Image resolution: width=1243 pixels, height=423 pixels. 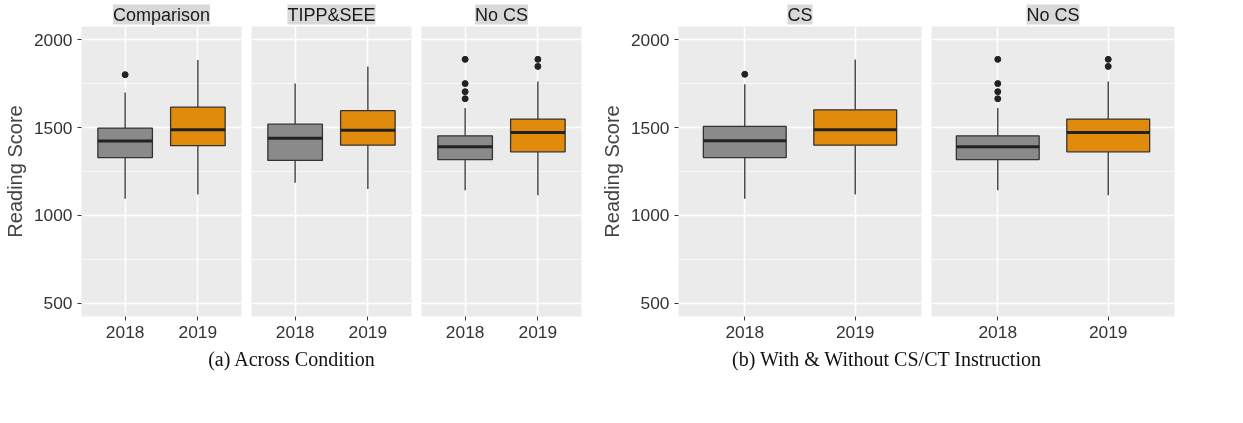 What do you see at coordinates (886, 360) in the screenshot?
I see `text: (b) With & Without CS/CT Instruction` at bounding box center [886, 360].